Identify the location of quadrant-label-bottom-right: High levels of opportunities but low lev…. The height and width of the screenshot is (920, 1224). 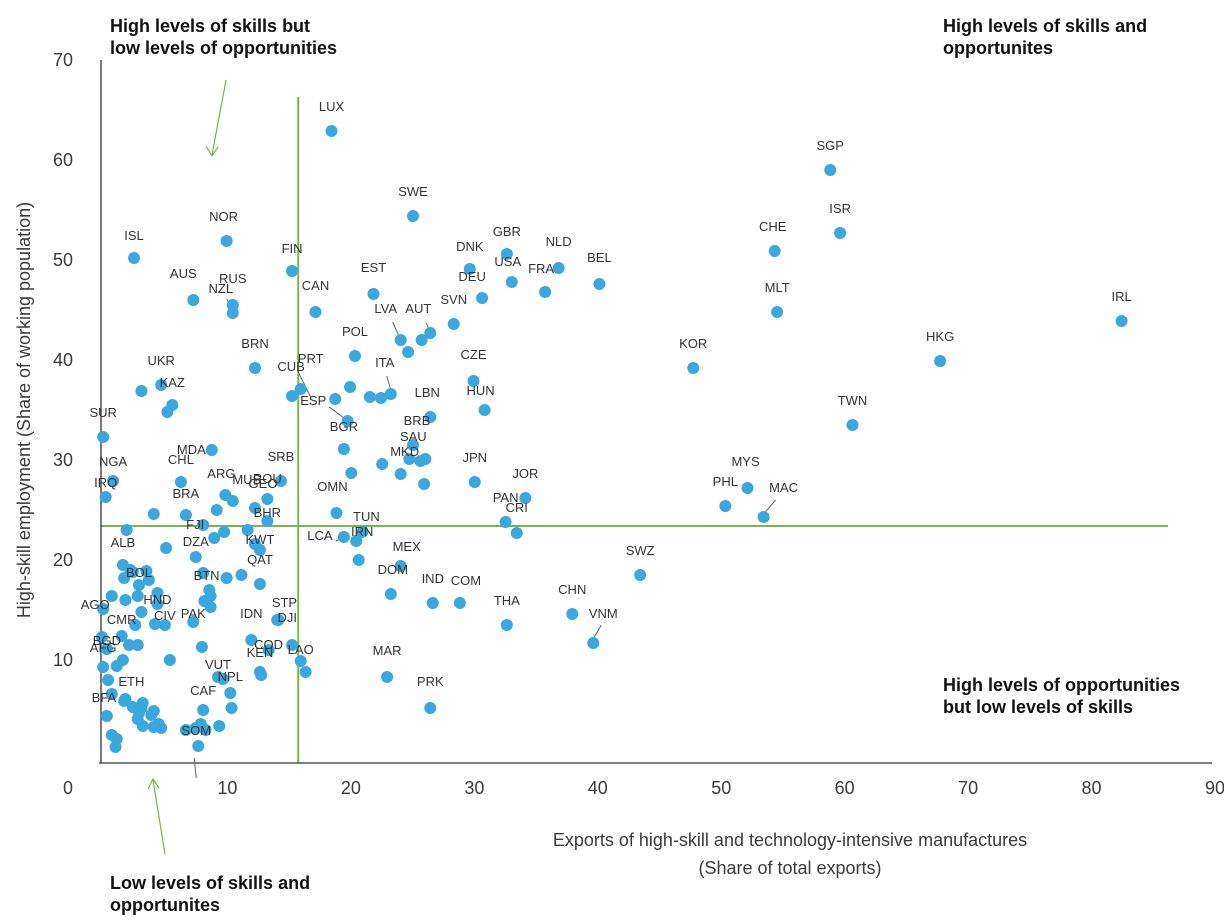
(1061, 696).